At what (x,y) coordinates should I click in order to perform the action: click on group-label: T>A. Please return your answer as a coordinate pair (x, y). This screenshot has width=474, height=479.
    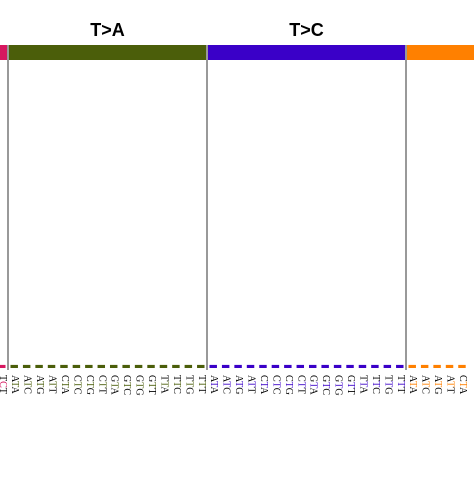
    Looking at the image, I should click on (107, 30).